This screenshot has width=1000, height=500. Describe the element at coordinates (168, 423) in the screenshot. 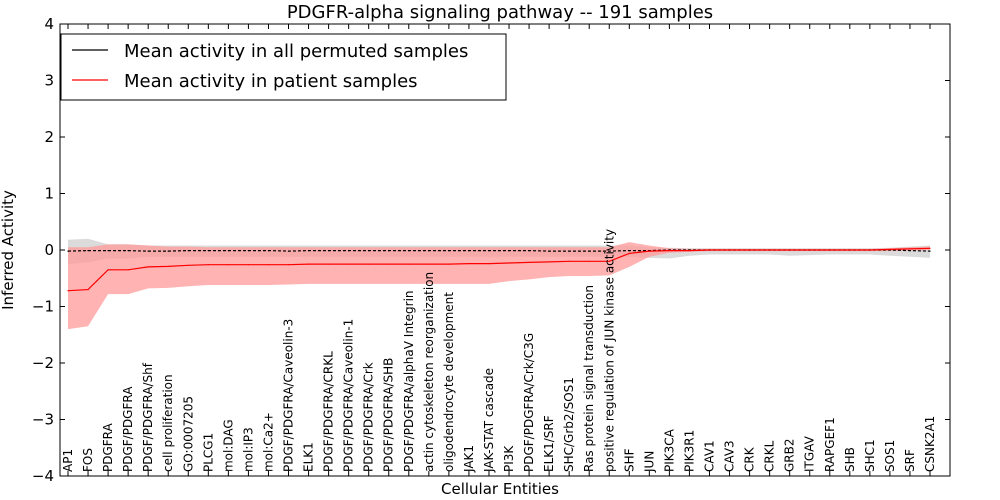

I see `x-tick-label: cell proliferation` at that location.